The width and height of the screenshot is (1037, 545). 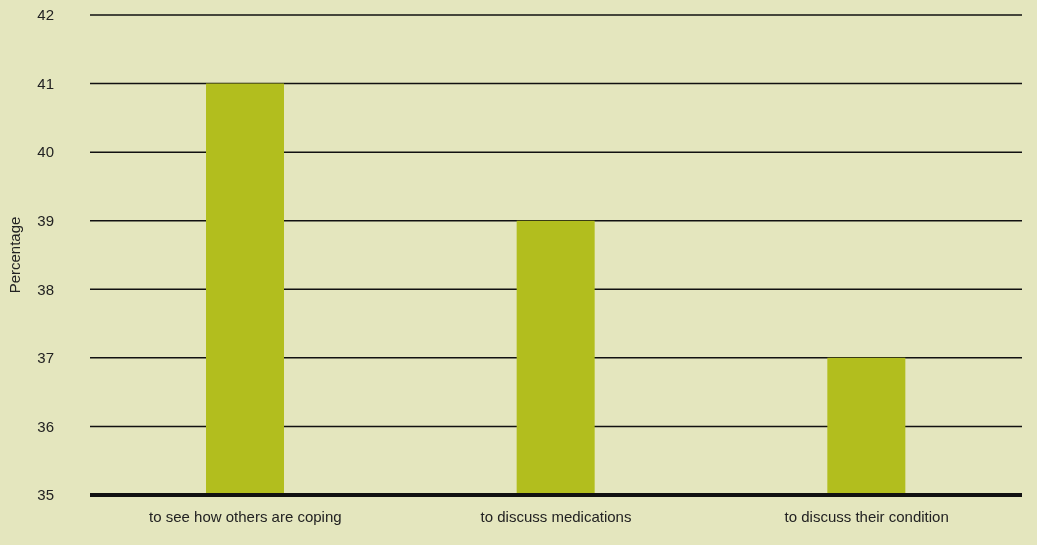 I want to click on x-tick-label: to discuss their condition, so click(x=866, y=516).